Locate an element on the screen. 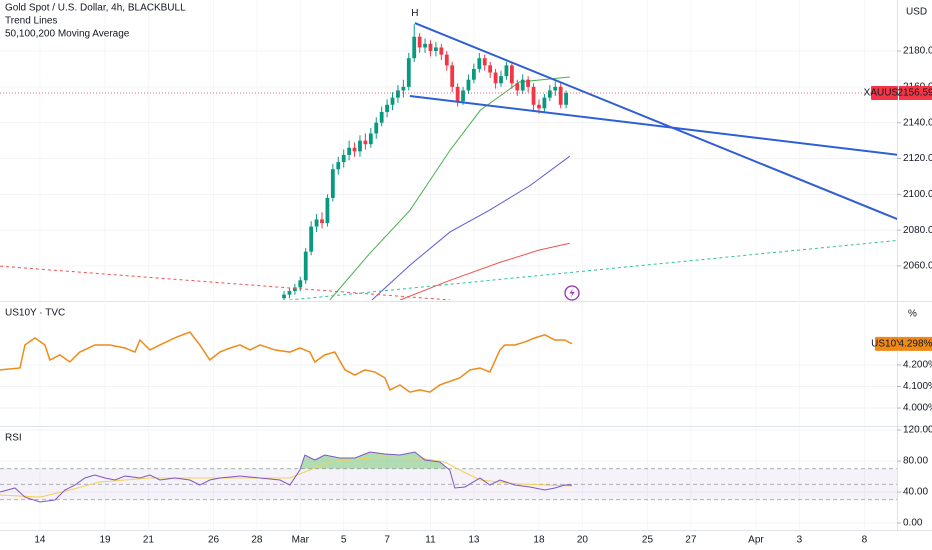 This screenshot has width=932, height=550. symbol-tag: US10Y is located at coordinates (887, 344).